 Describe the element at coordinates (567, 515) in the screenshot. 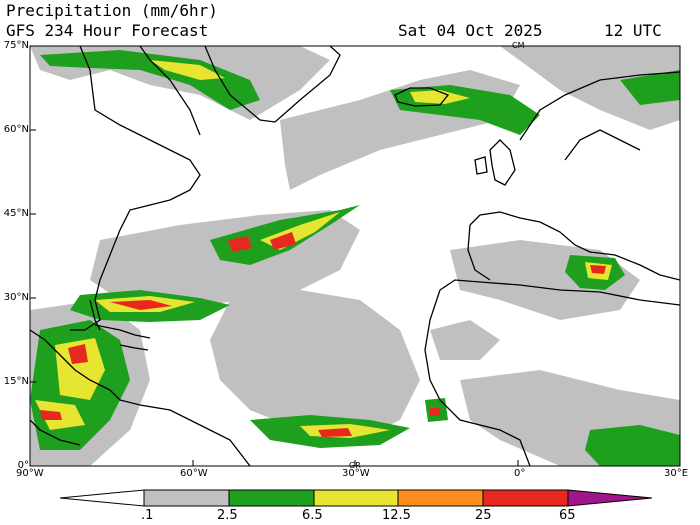

I see `colorbar-label-5: 65` at that location.